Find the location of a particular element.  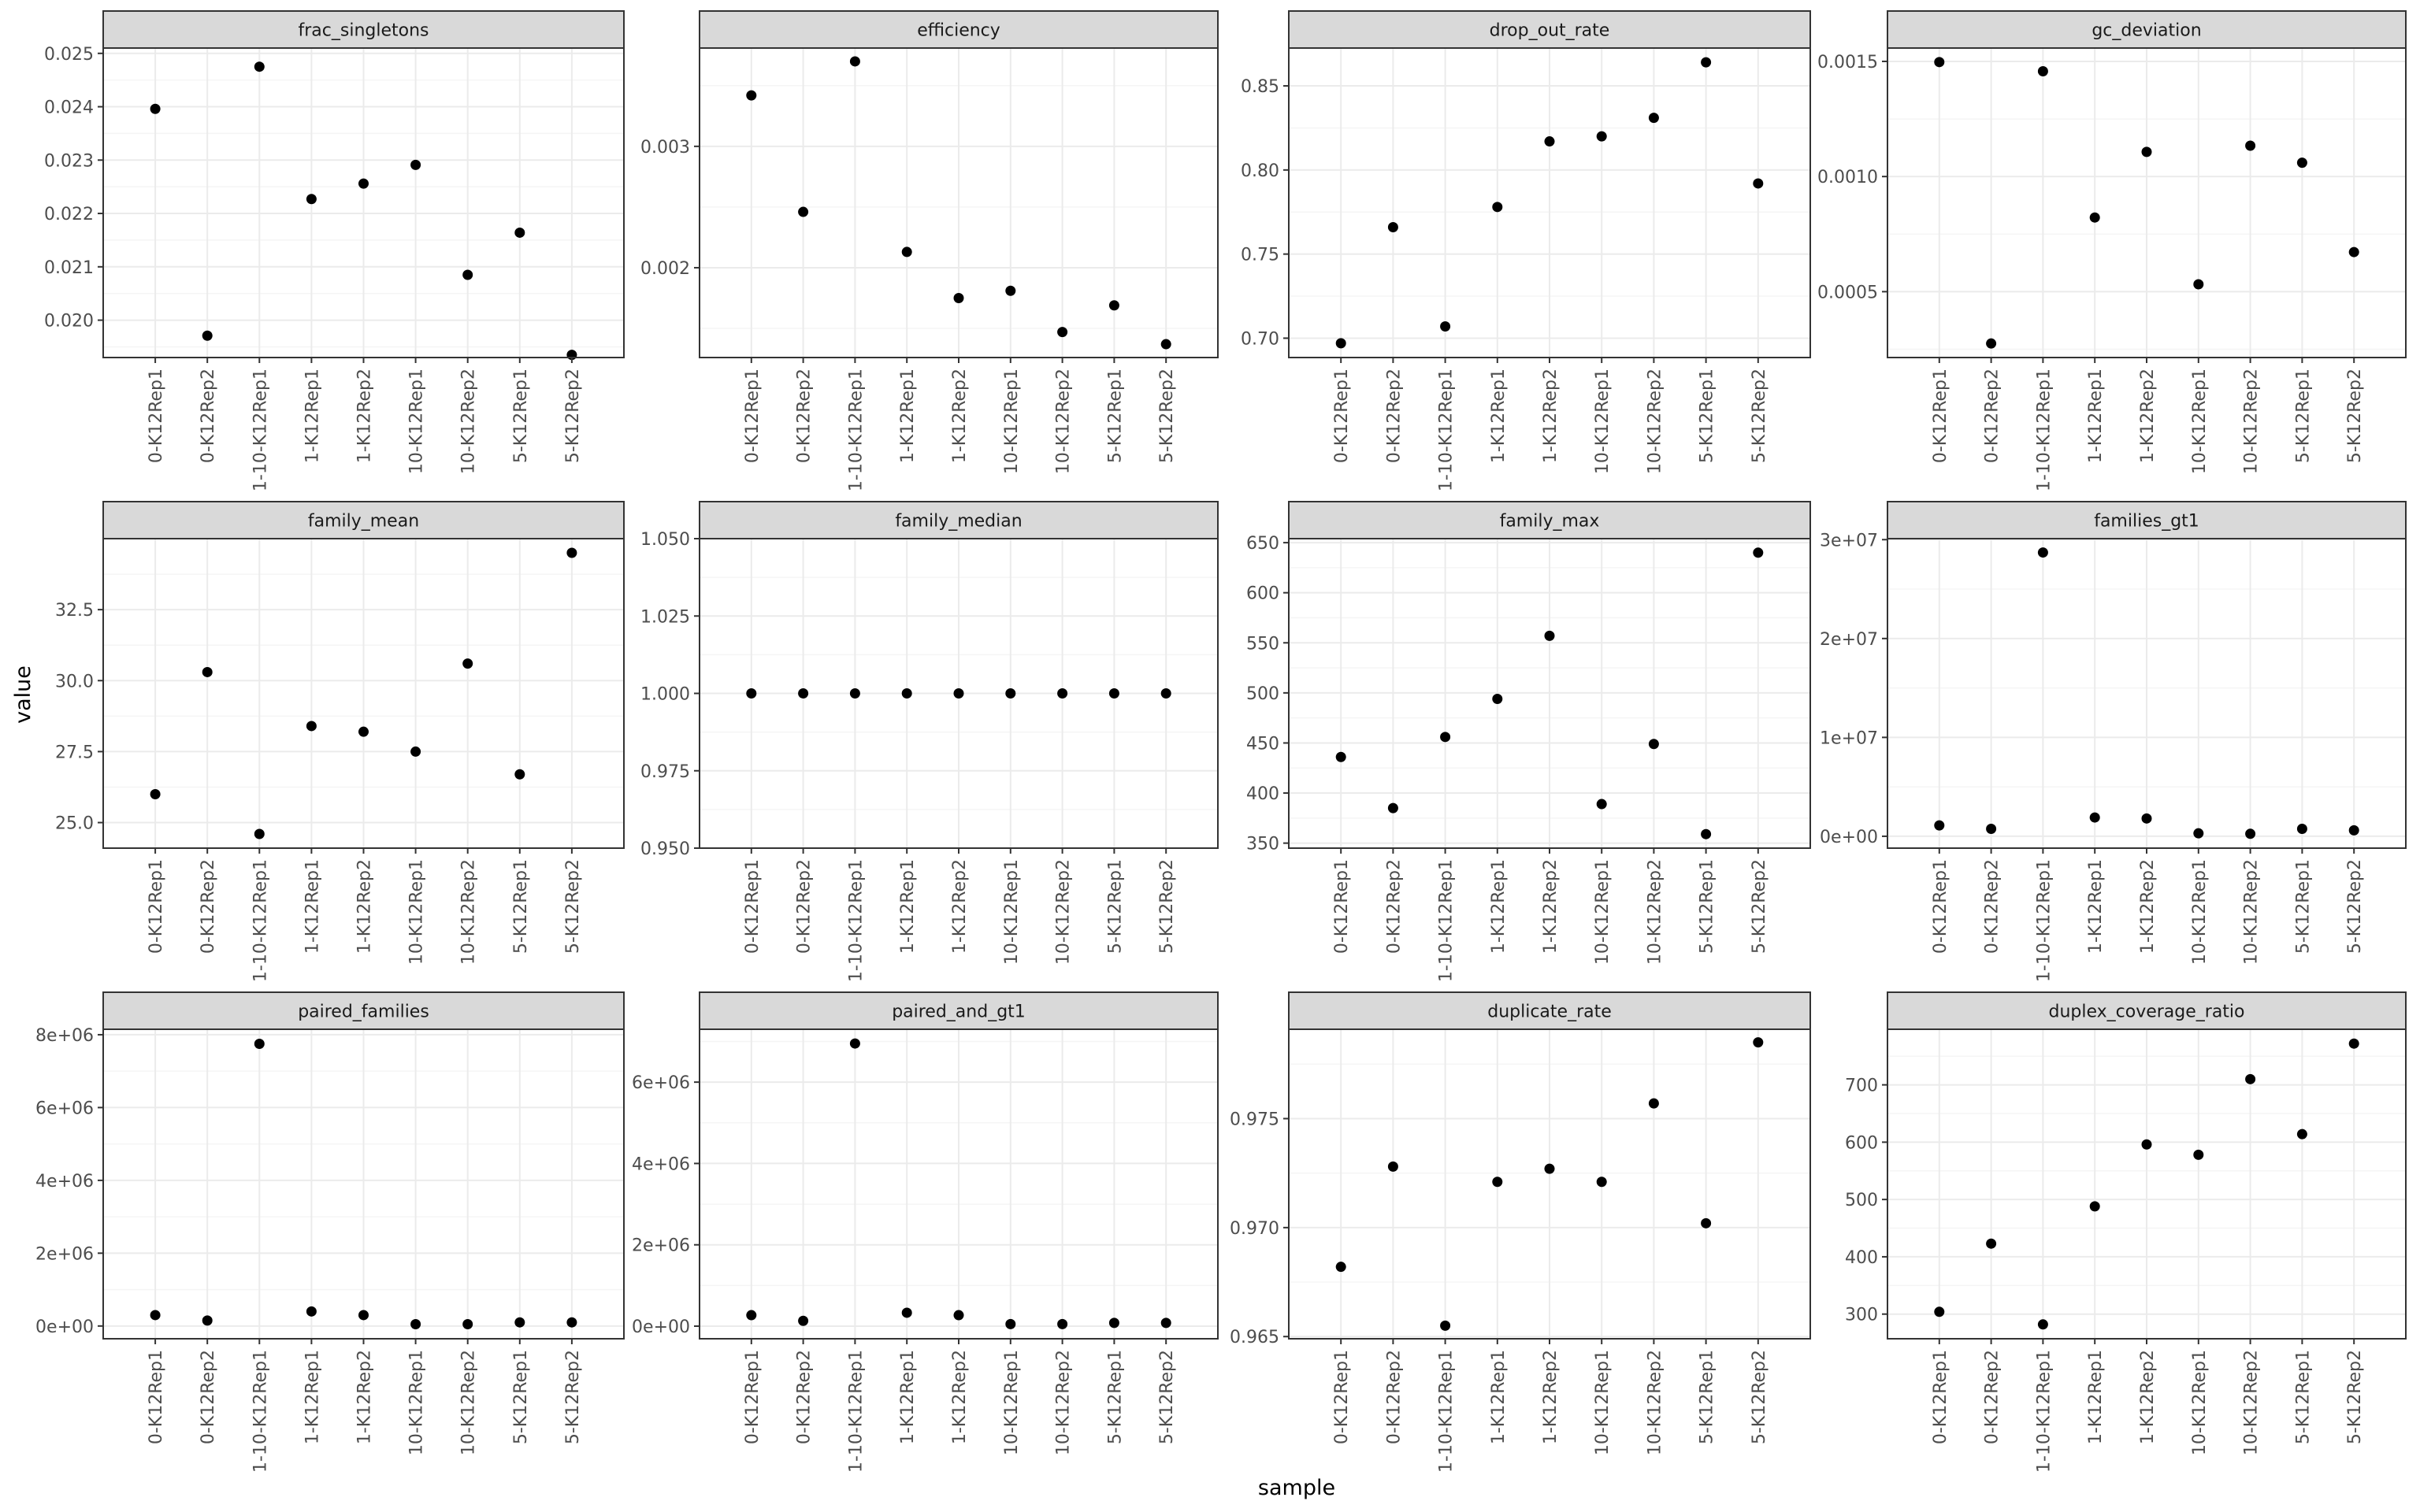

facet-strip-label: frac_singletons is located at coordinates (364, 31).